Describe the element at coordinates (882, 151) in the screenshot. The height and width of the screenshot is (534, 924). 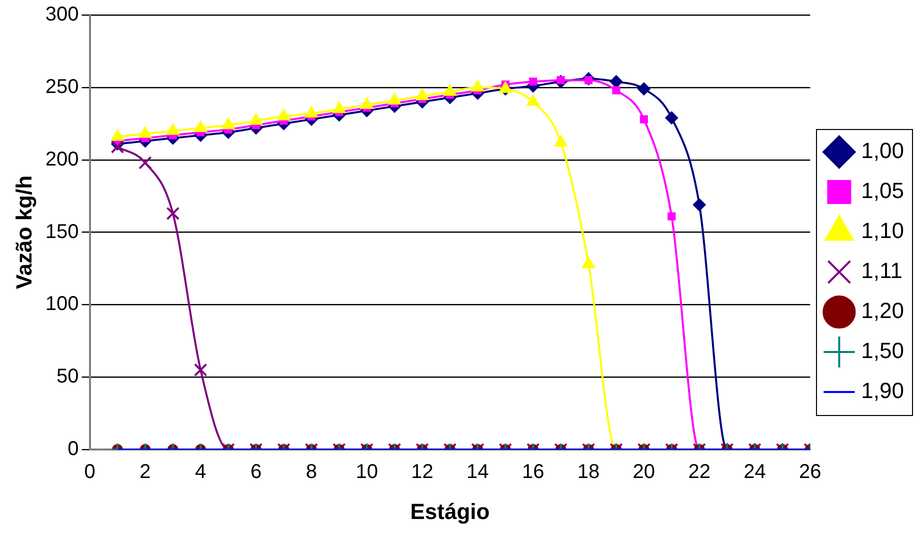
I see `legend-label: 1,00` at that location.